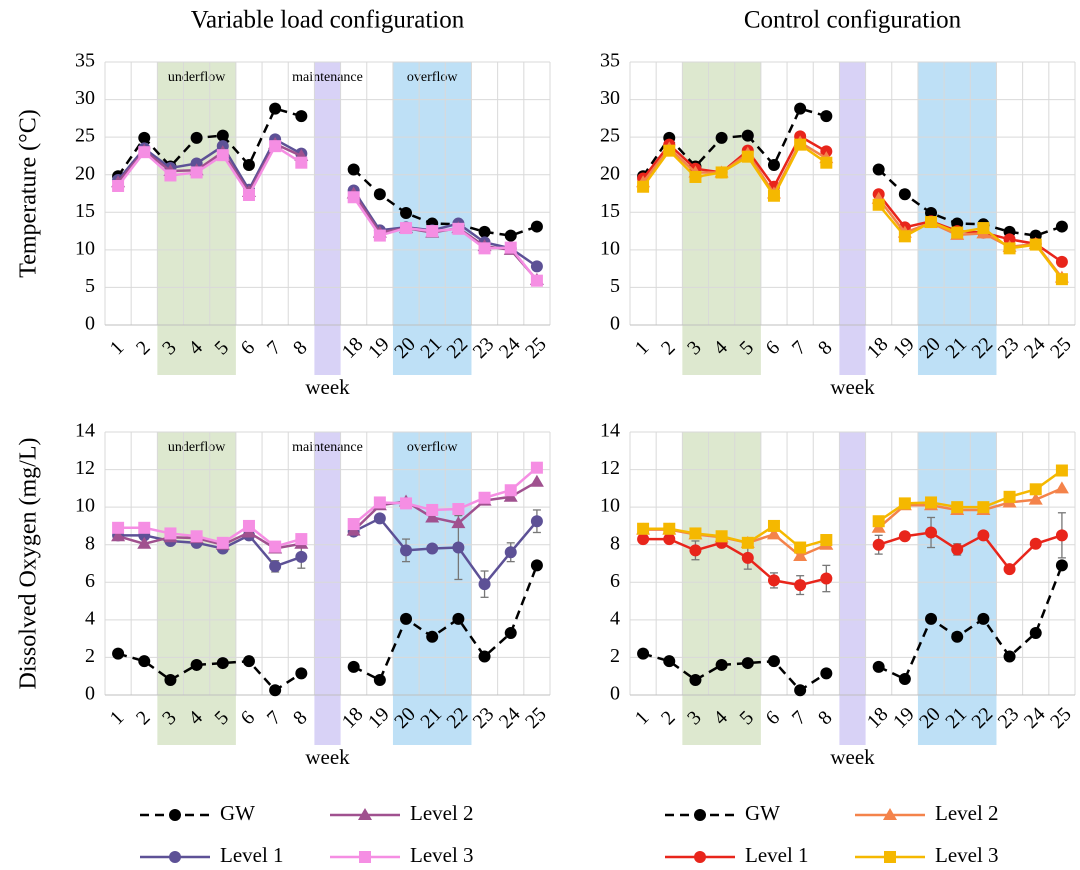 The width and height of the screenshot is (1080, 870). I want to click on y-tick-label: 25, so click(610, 136).